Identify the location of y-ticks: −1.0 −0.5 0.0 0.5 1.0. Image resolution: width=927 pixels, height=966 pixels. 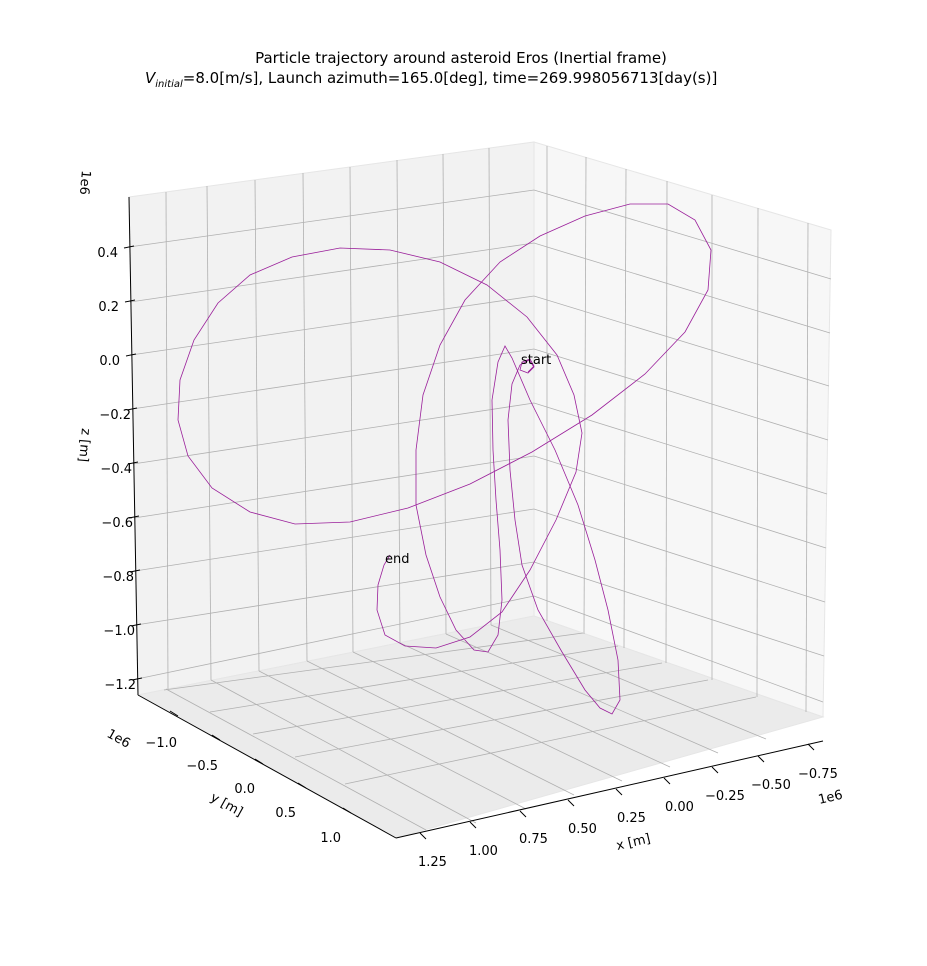
(248, 778).